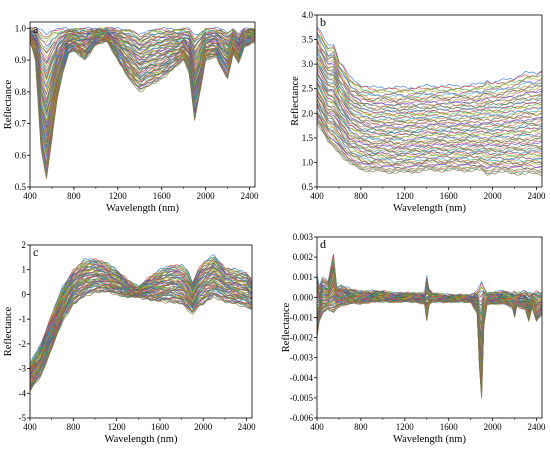 The image size is (550, 450). What do you see at coordinates (301, 317) in the screenshot?
I see `y-tick-label: -0.001` at bounding box center [301, 317].